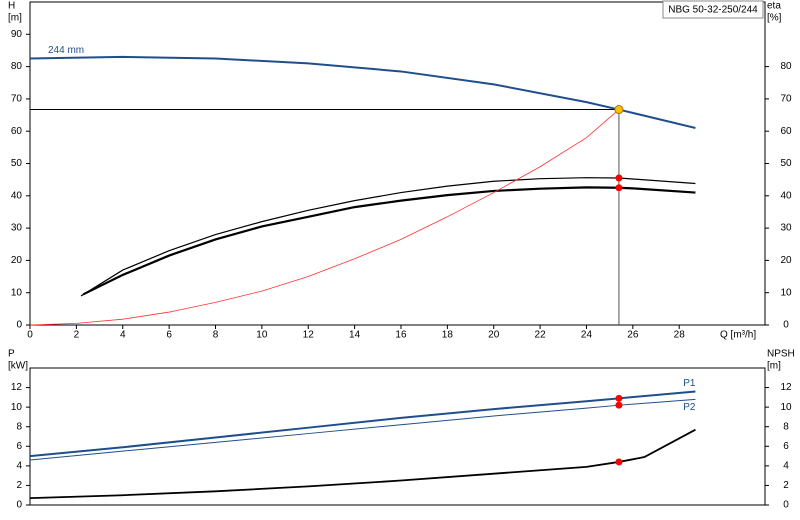 The image size is (800, 520). Describe the element at coordinates (786, 99) in the screenshot. I see `y2-tick-label: 70` at that location.